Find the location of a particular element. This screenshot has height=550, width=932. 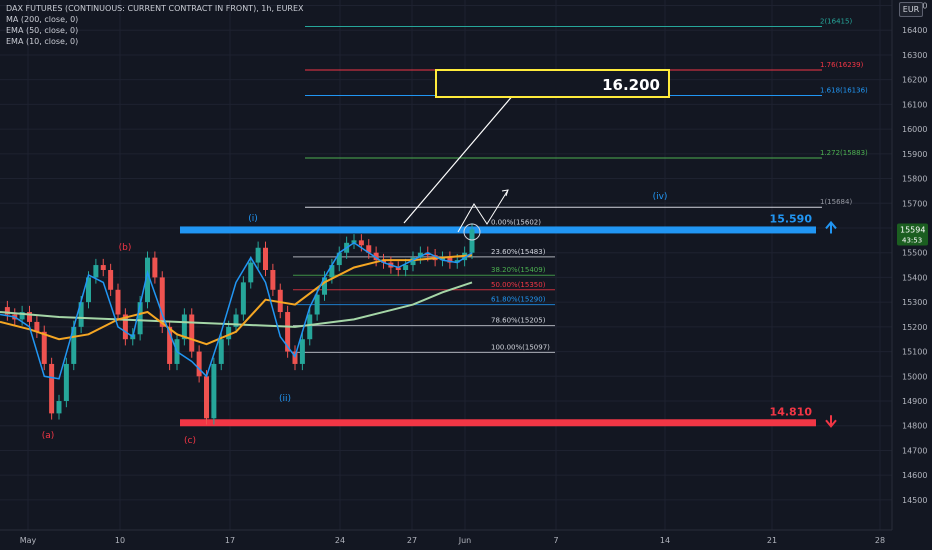

y-tick-label: 15300 is located at coordinates (914, 302).